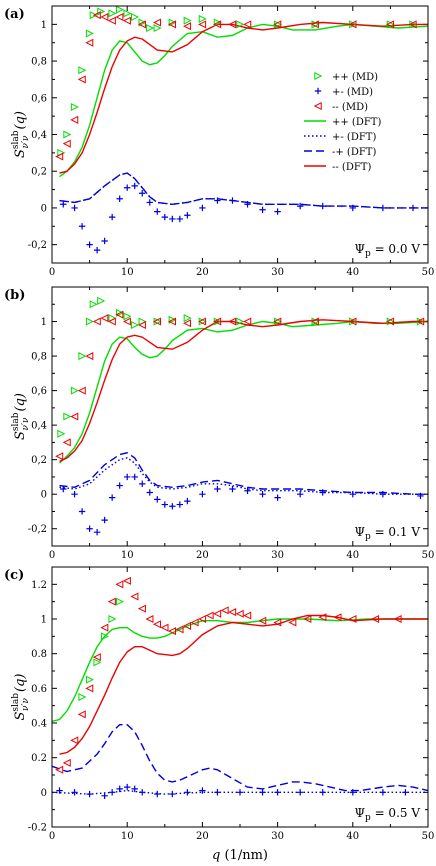 The height and width of the screenshot is (866, 436). What do you see at coordinates (39, 98) in the screenshot?
I see `y-tick-label: 0,6` at bounding box center [39, 98].